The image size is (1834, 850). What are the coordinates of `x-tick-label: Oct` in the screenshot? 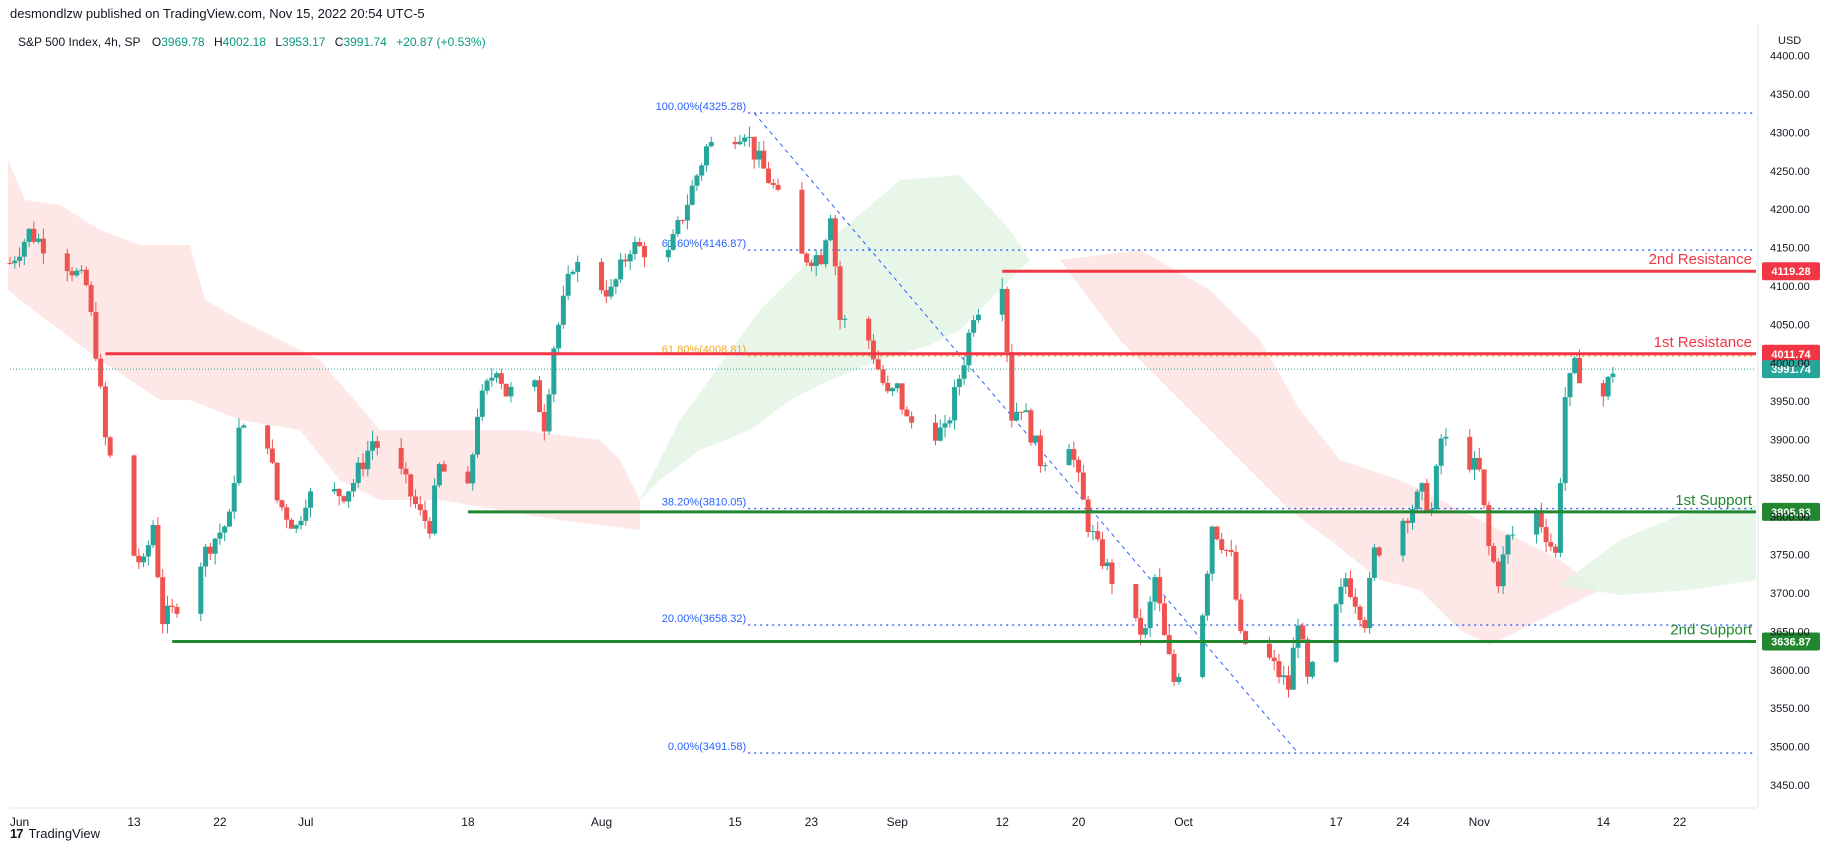 It's located at (1183, 822).